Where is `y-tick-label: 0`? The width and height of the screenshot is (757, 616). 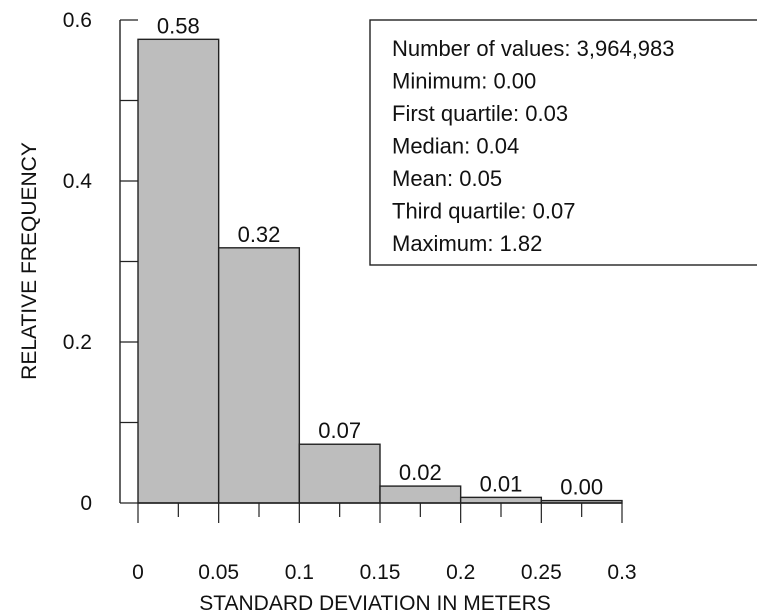
y-tick-label: 0 is located at coordinates (86, 503).